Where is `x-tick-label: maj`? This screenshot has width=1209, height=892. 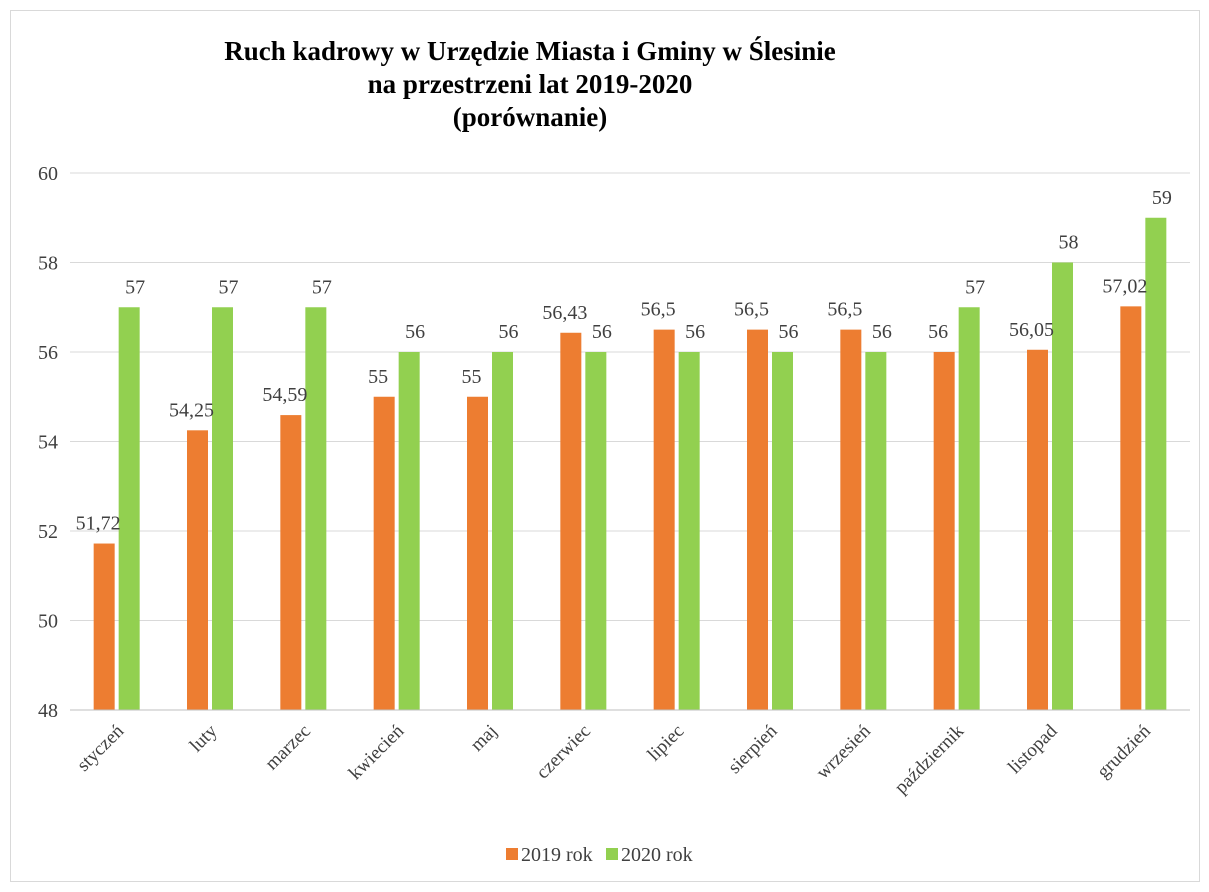 x-tick-label: maj is located at coordinates (484, 738).